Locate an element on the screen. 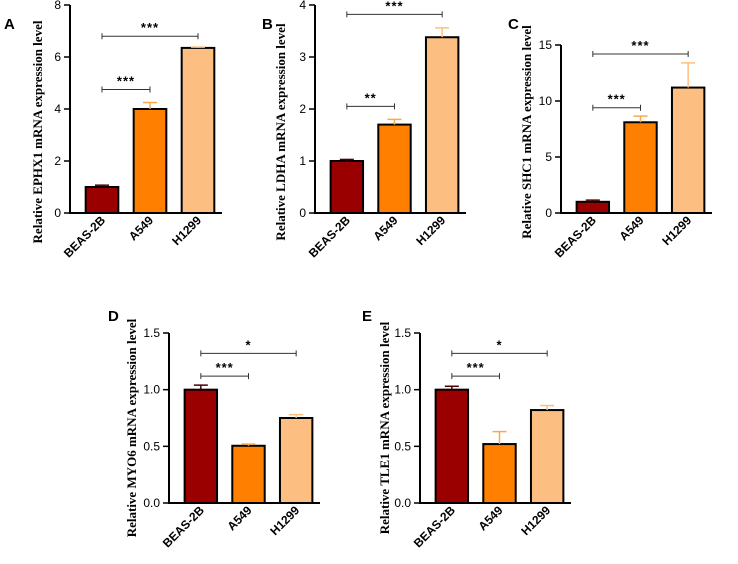 The width and height of the screenshot is (738, 564). category-label-a-2: A549 is located at coordinates (141, 228).